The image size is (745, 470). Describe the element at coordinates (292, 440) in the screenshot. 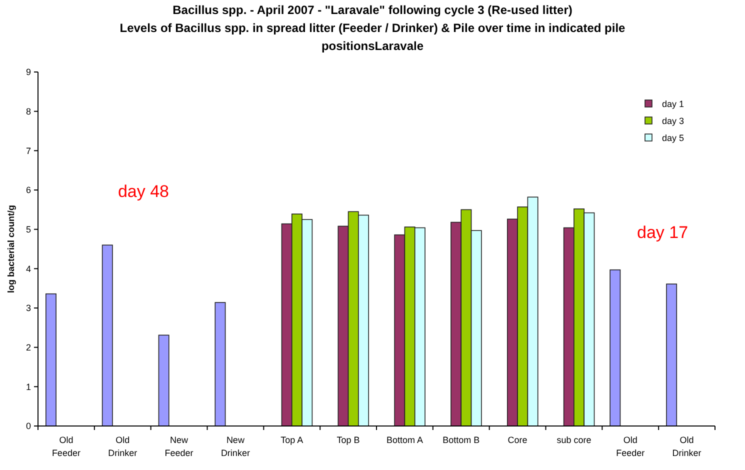

I see `x-tick-label: Top A` at that location.